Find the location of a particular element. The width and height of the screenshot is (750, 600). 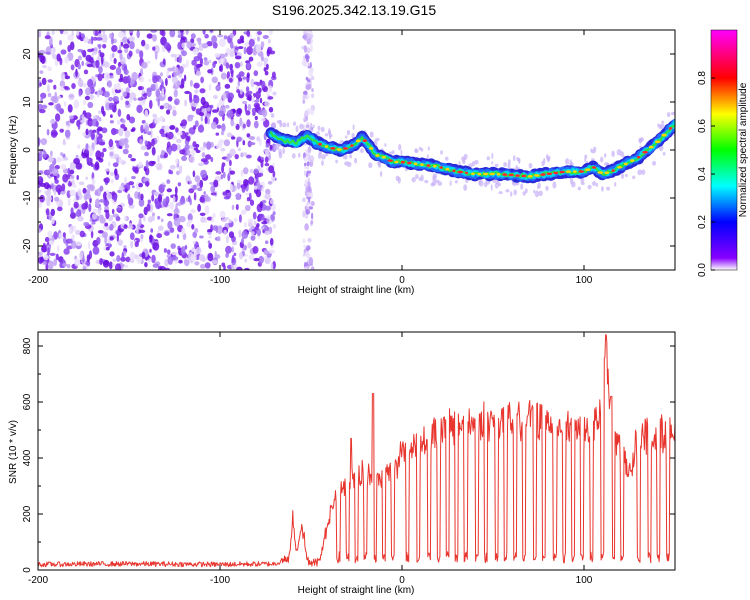

y-tick-label: 0 is located at coordinates (27, 150).